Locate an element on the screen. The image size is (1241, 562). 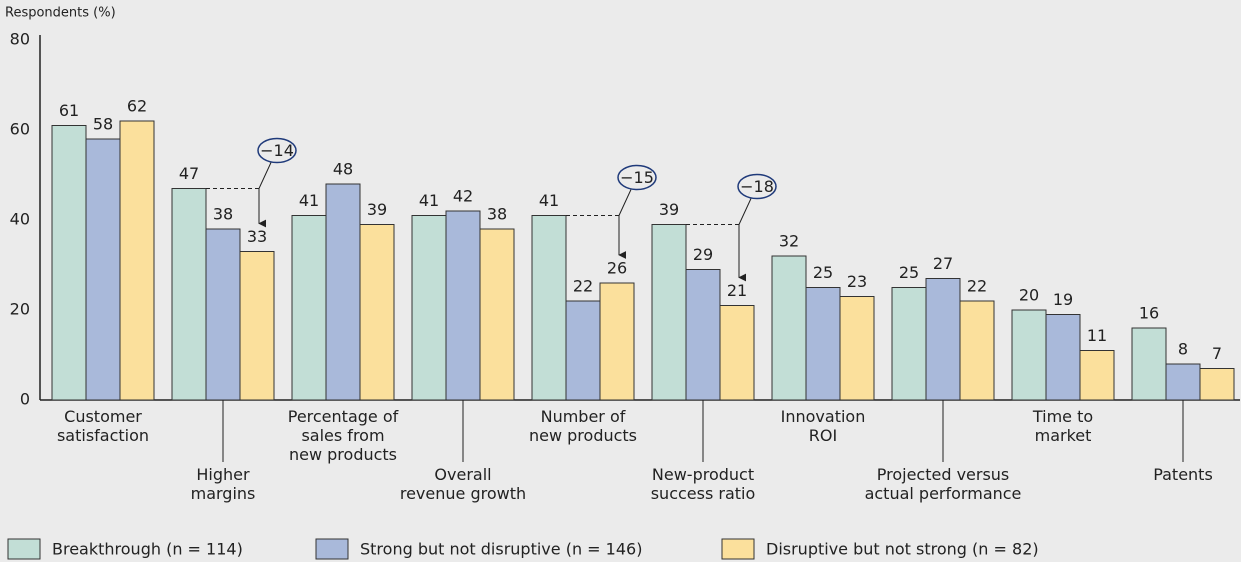
annotation: −14 is located at coordinates (277, 150).